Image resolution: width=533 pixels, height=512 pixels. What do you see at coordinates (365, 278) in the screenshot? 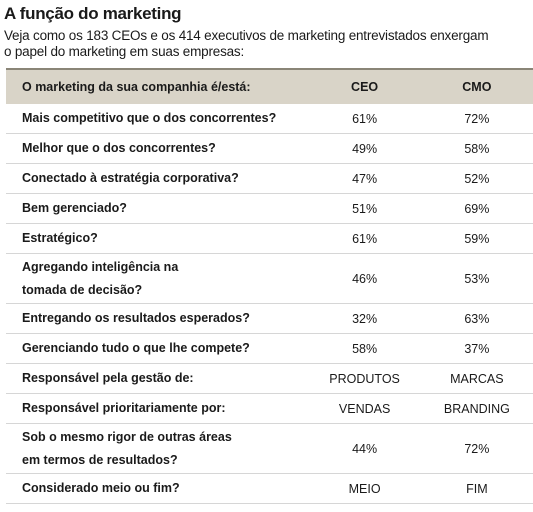
I see `ceo-cell: 46%` at bounding box center [365, 278].